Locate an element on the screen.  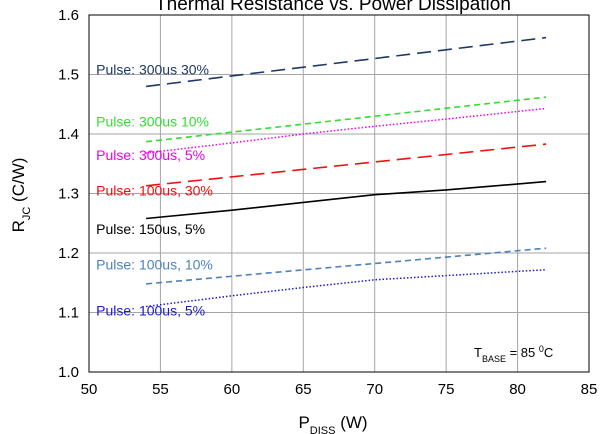
x-tick-label: 50 is located at coordinates (89, 389).